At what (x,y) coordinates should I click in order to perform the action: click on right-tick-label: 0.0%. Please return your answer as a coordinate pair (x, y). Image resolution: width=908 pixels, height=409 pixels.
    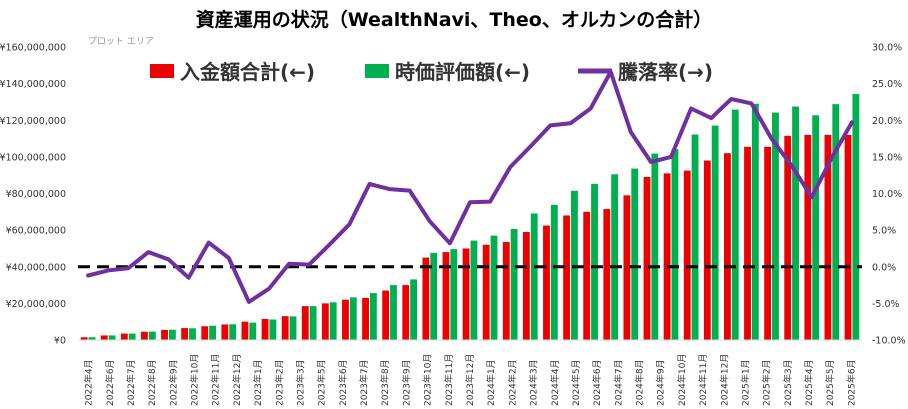
    Looking at the image, I should click on (884, 267).